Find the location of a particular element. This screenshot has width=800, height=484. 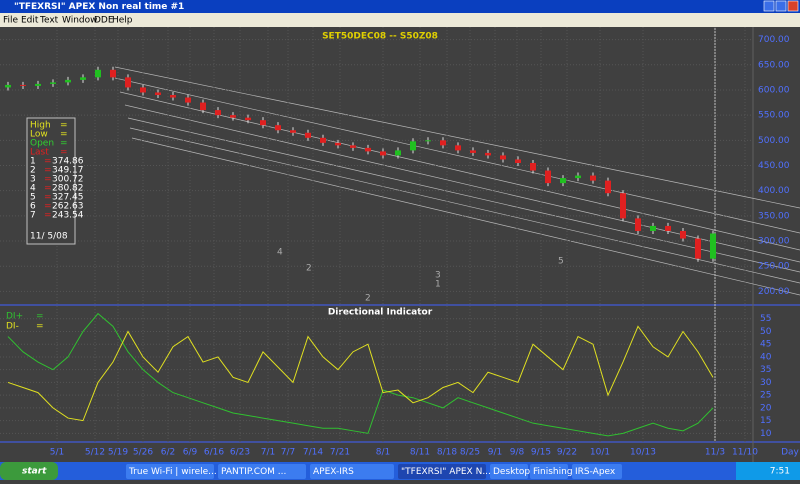

level-value: 280.82 is located at coordinates (68, 189).